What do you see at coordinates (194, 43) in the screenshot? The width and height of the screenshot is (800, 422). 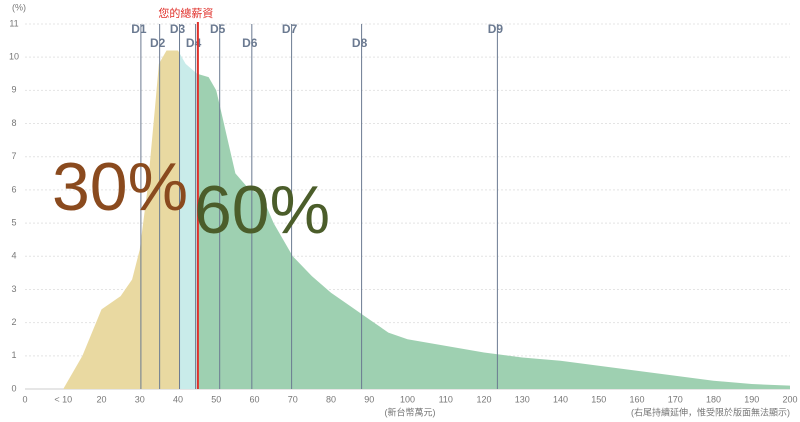 I see `decile-label: D4` at bounding box center [194, 43].